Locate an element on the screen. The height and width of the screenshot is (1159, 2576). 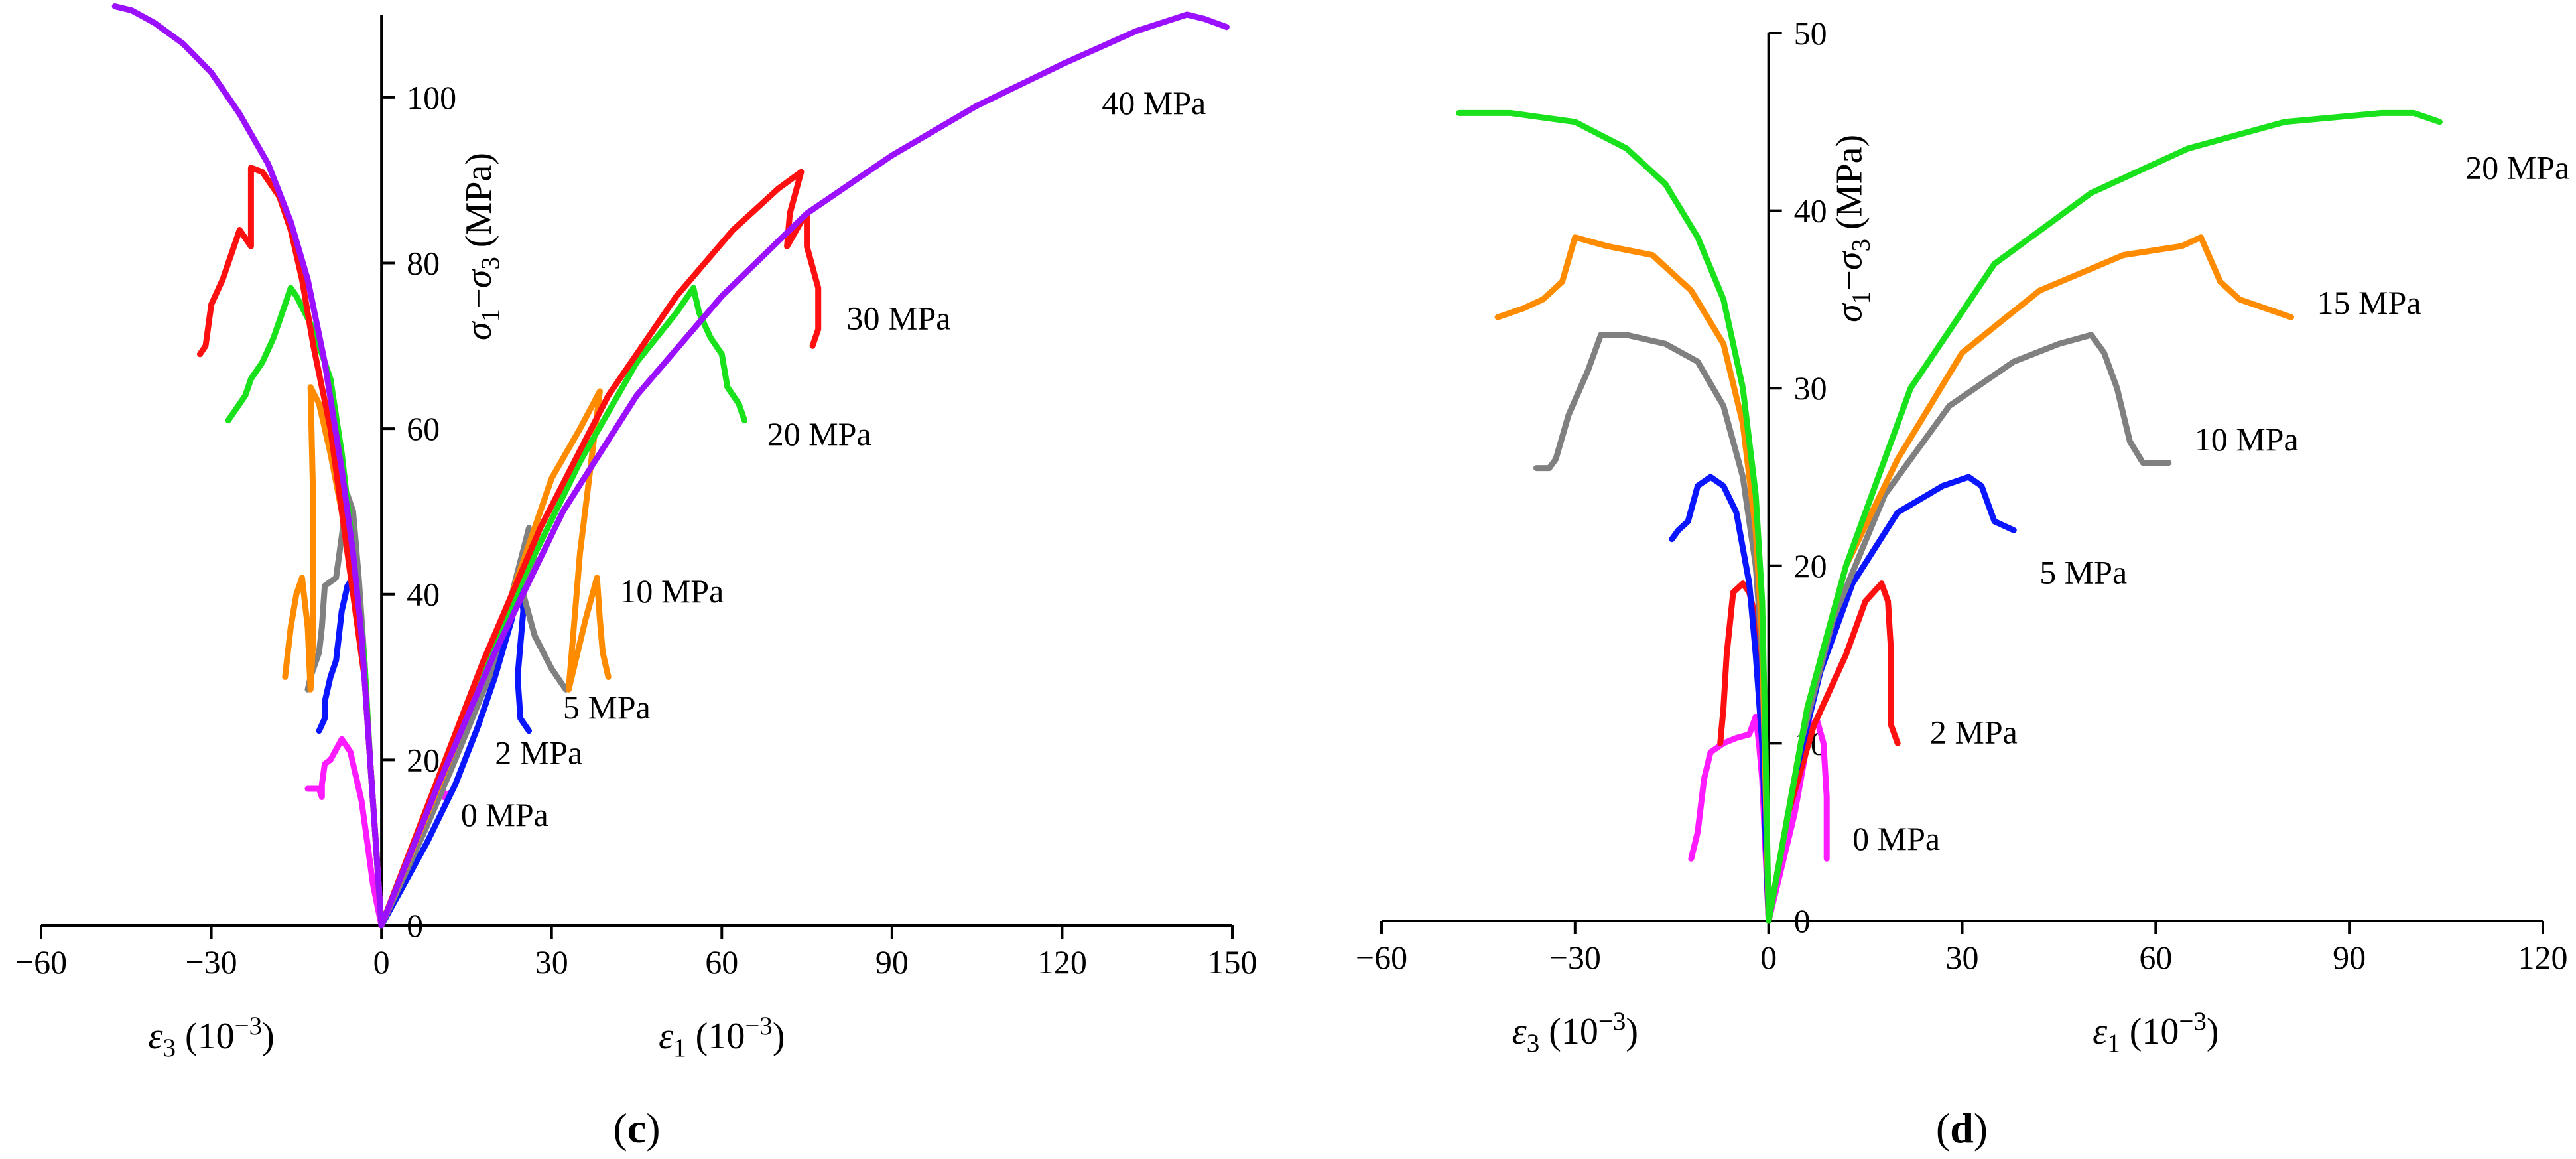
y-tick-label: 60 is located at coordinates (424, 428).